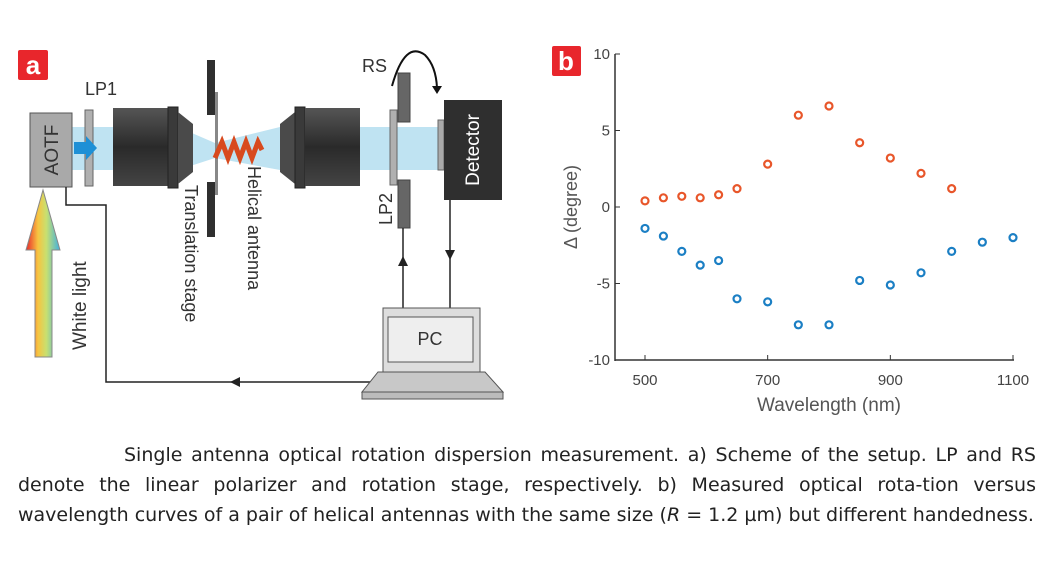  What do you see at coordinates (404, 97) in the screenshot?
I see `rotation-stage-top` at bounding box center [404, 97].